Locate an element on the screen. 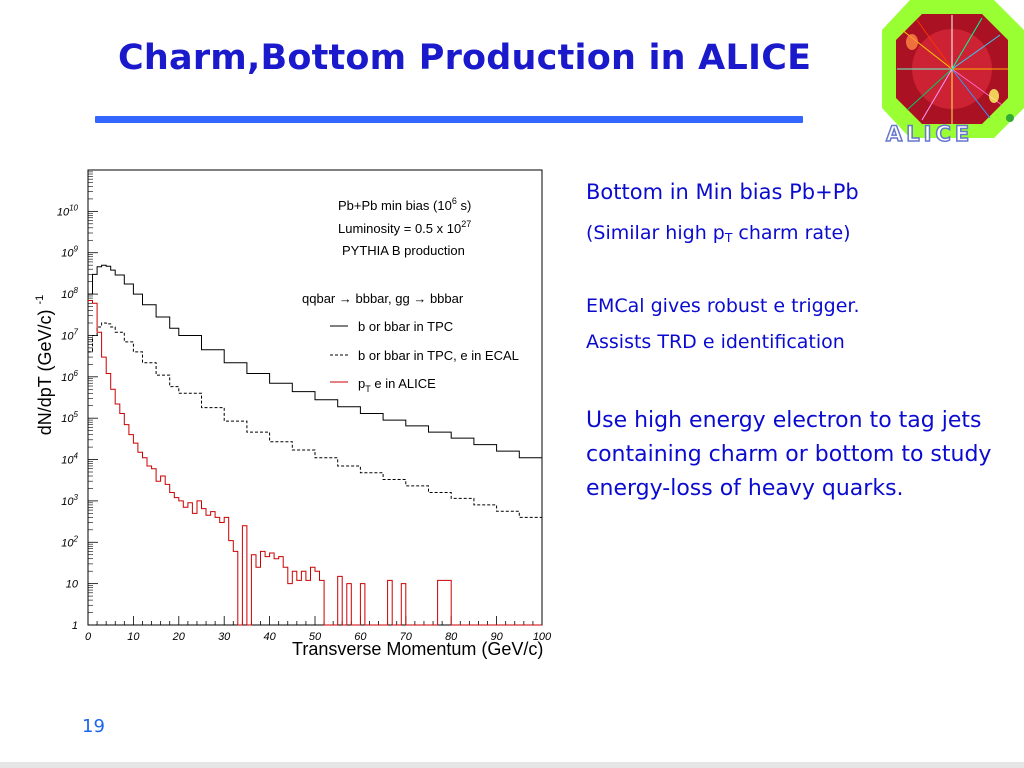  x-tick-label: 90 is located at coordinates (496, 637).